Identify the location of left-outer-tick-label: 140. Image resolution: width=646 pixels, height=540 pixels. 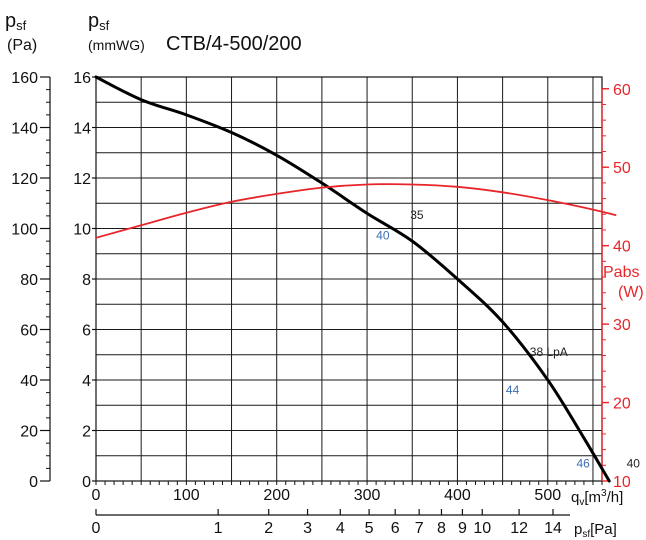
(24, 129).